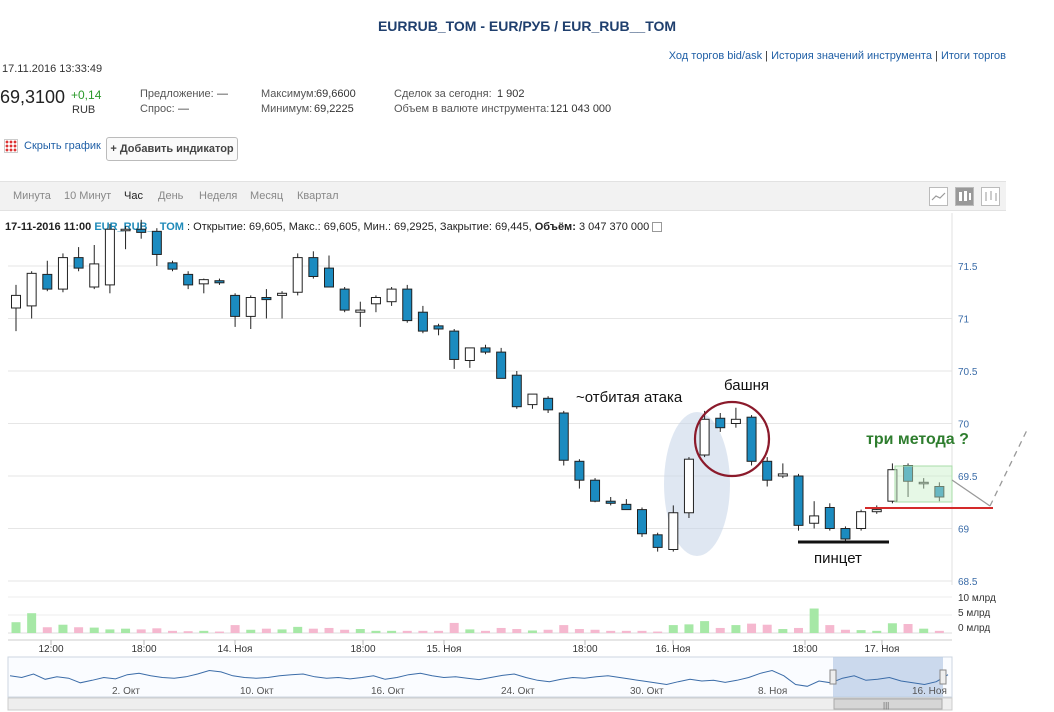 The image size is (1054, 712). I want to click on x-tick-label: 17. Ноя, so click(882, 649).